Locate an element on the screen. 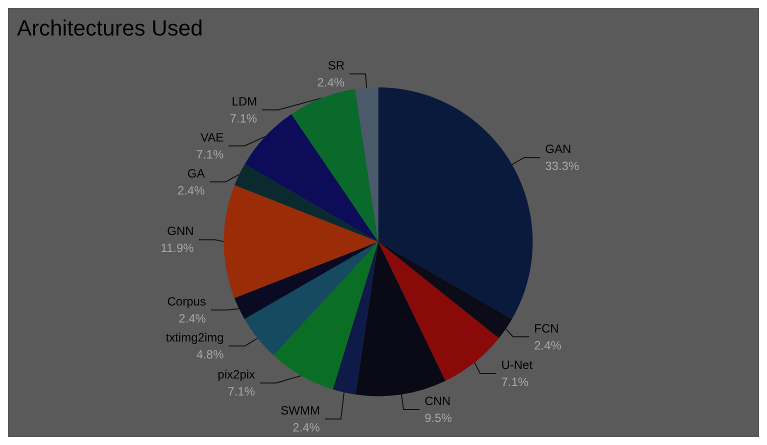  data-label: 11.9% is located at coordinates (177, 248).